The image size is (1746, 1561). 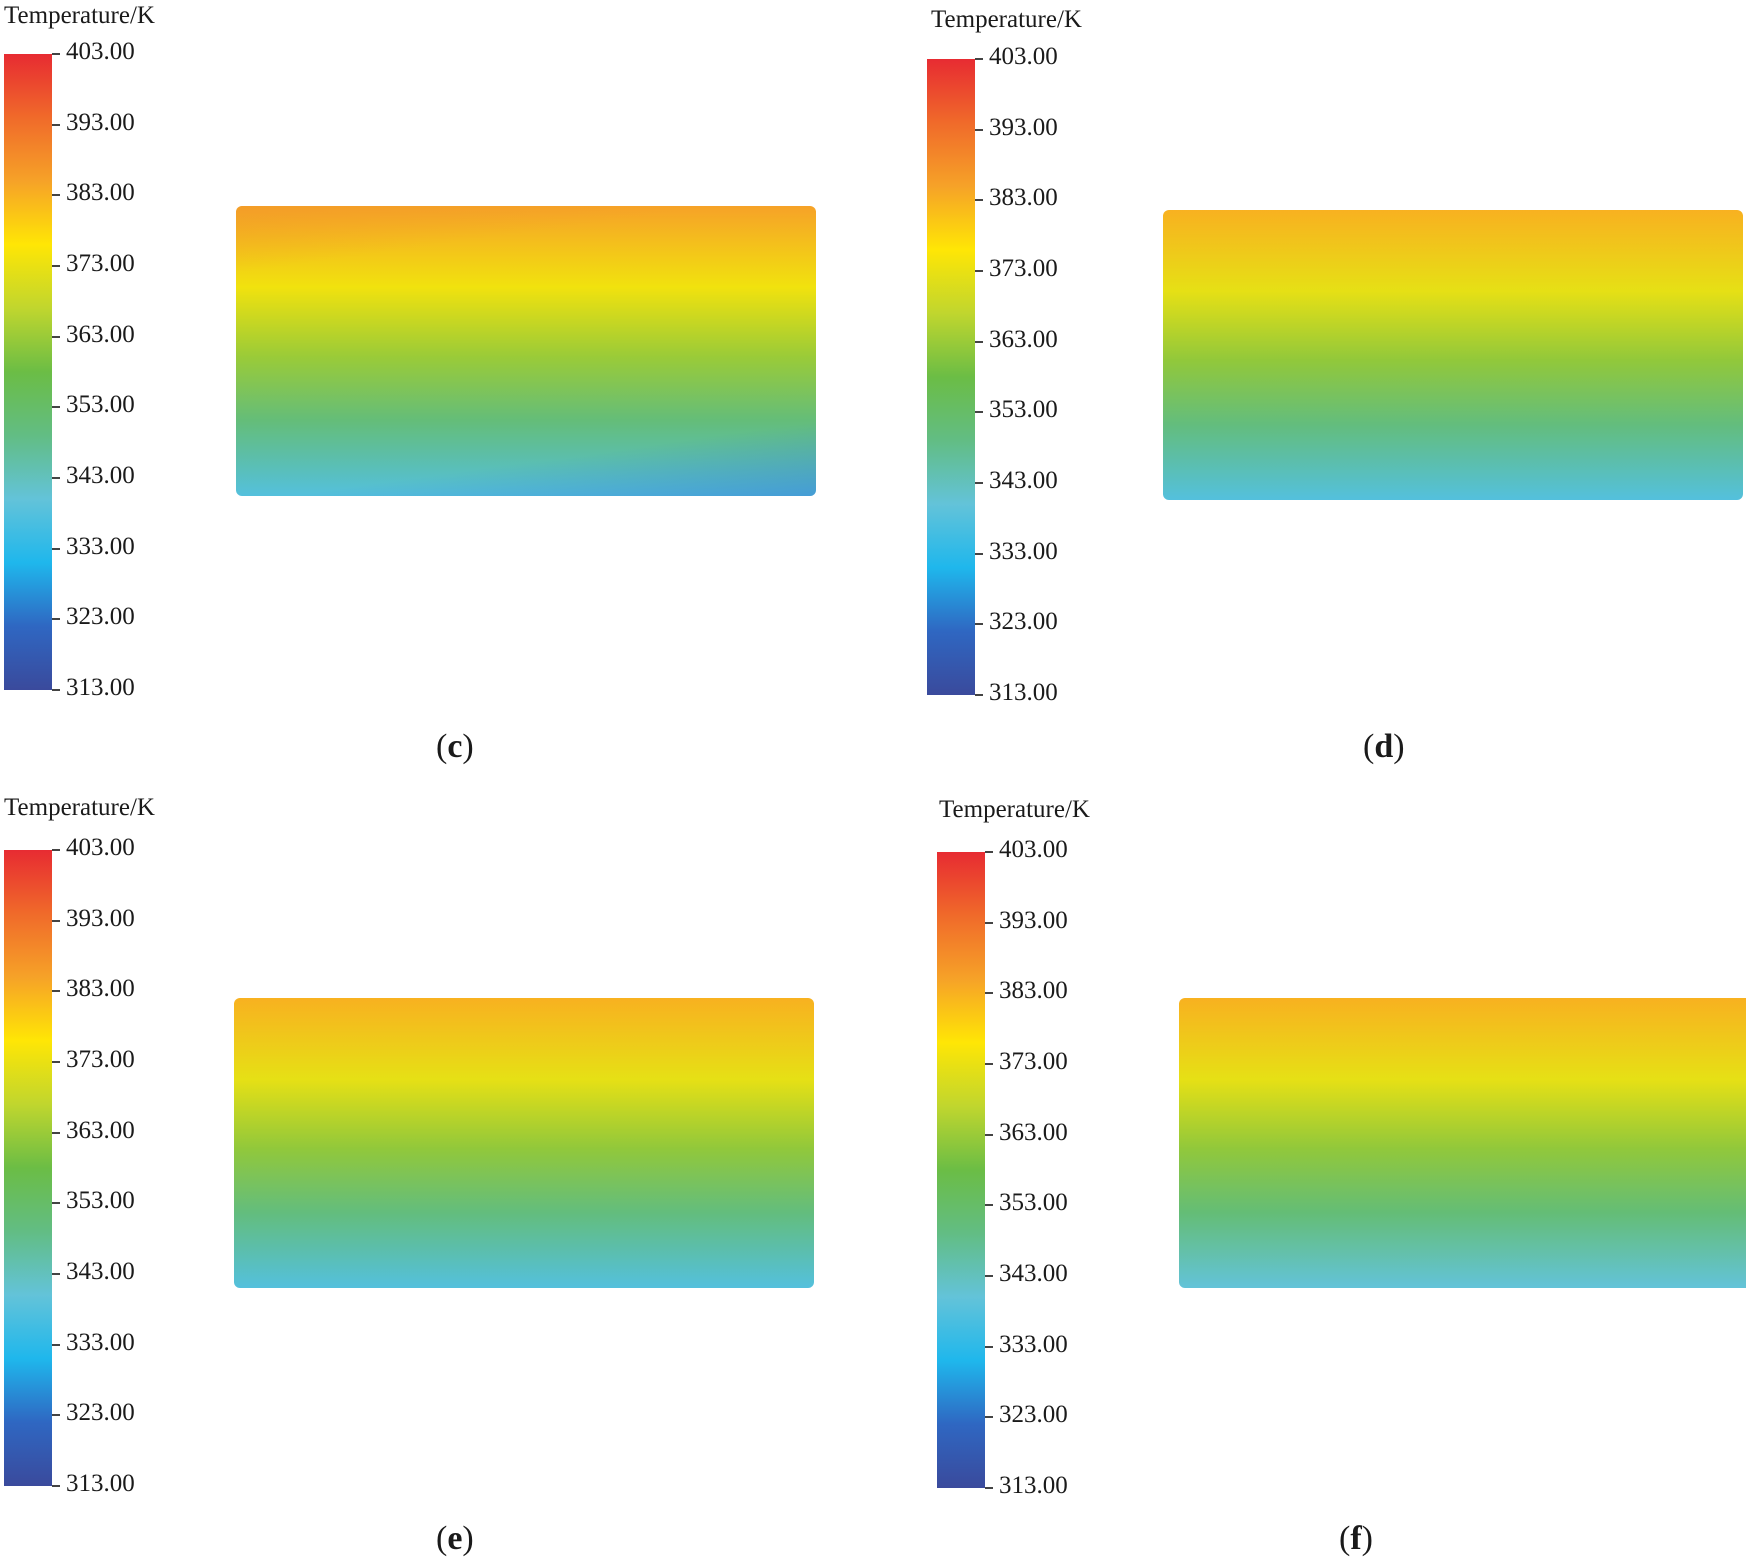 I want to click on panel-caption: (d), so click(x=1384, y=746).